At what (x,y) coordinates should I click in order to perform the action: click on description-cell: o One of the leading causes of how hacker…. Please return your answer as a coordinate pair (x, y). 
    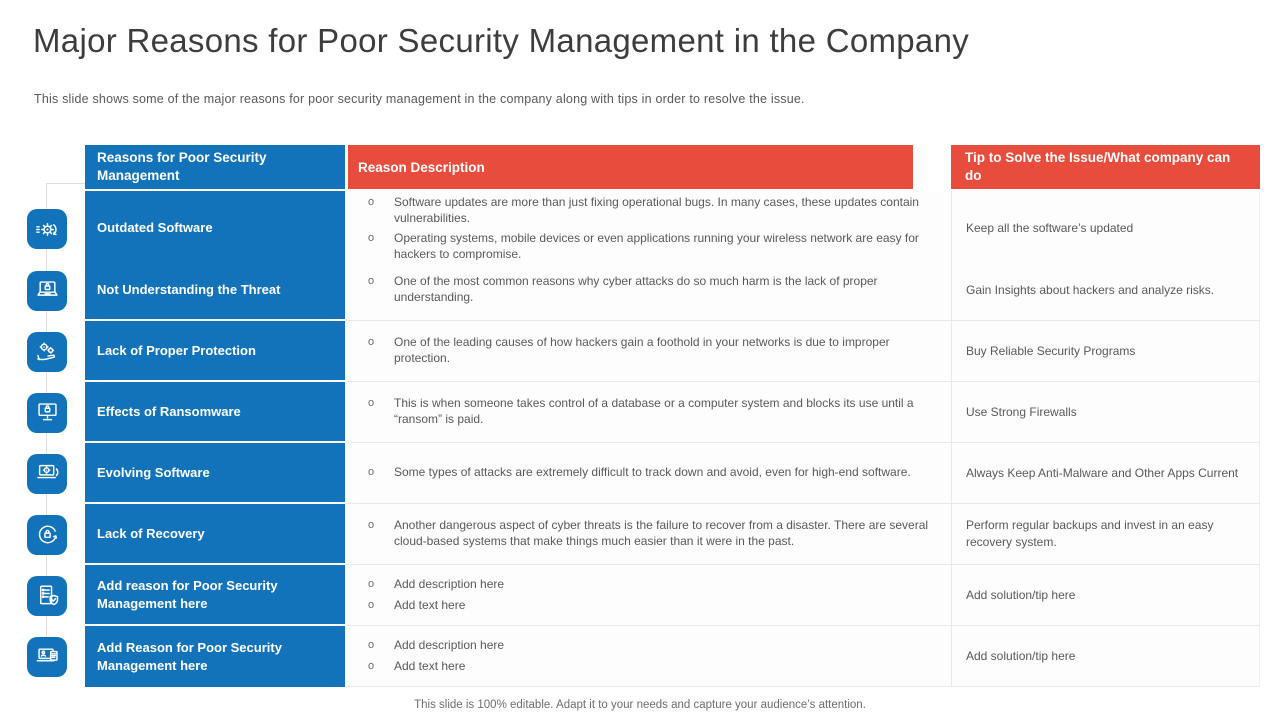
    Looking at the image, I should click on (648, 351).